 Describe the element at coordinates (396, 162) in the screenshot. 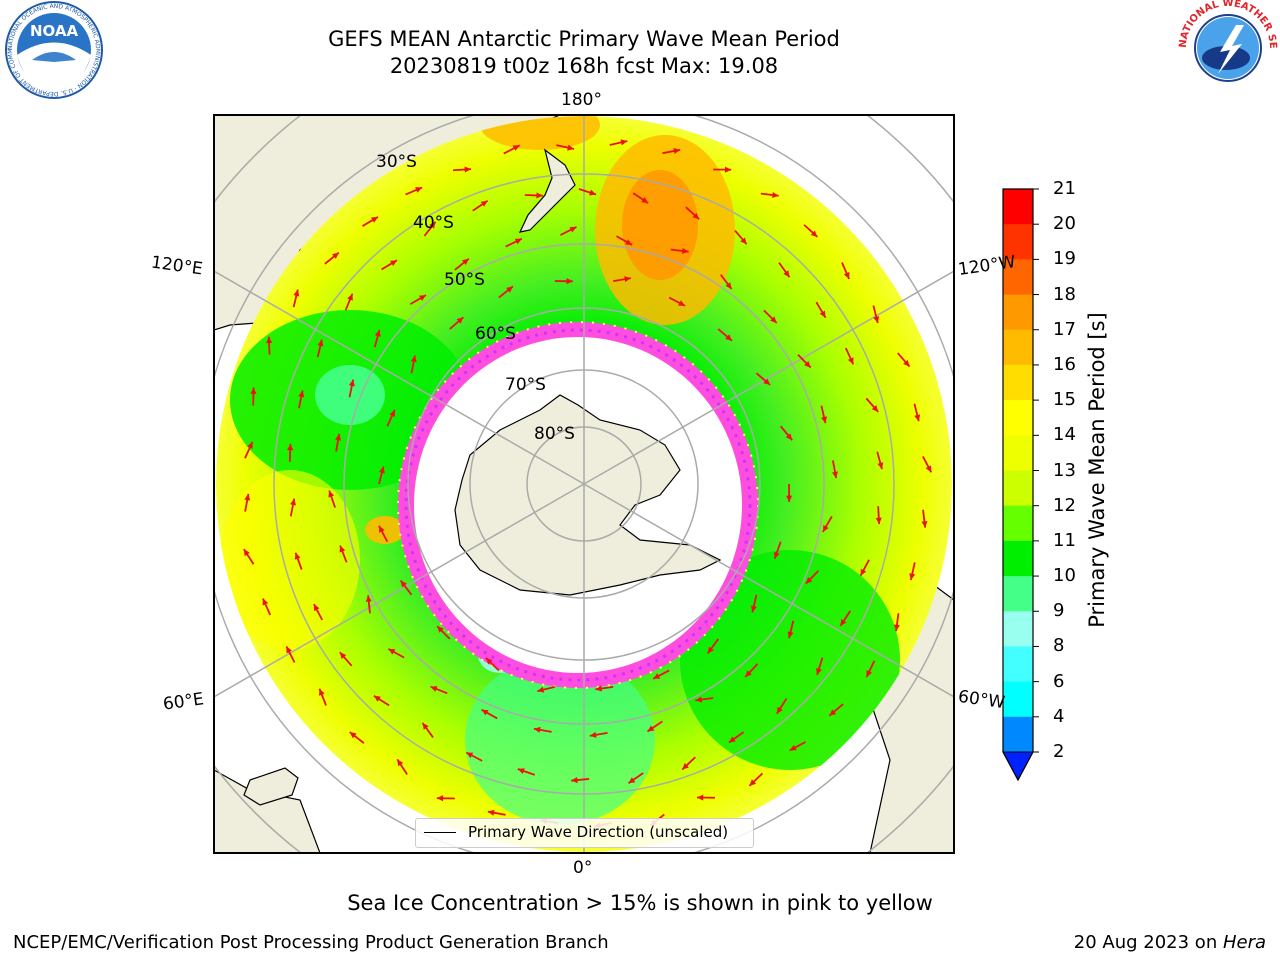

I see `lat-label-30s: 30°S` at that location.